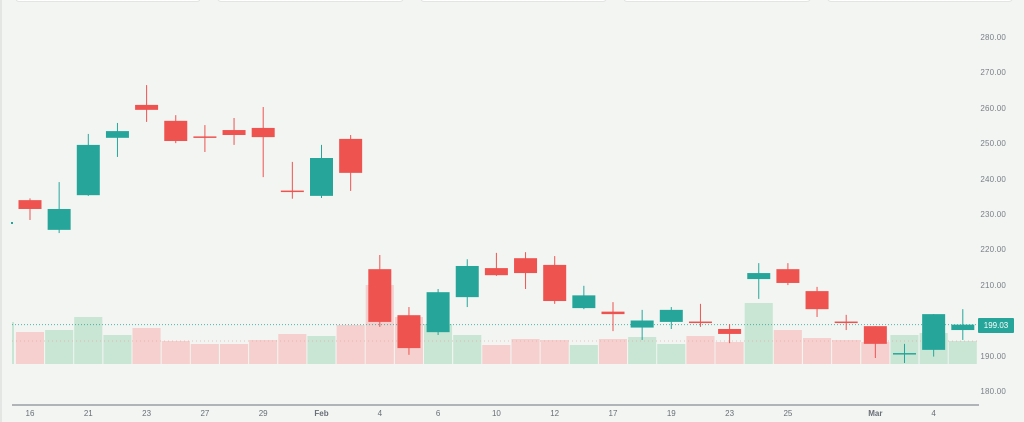 The width and height of the screenshot is (1024, 422). Describe the element at coordinates (996, 325) in the screenshot. I see `last-price-label: 199.03` at that location.